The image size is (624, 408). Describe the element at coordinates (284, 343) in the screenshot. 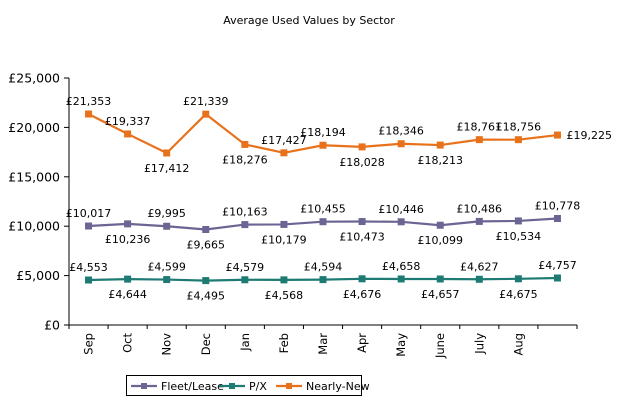

I see `x-tick-label: Feb` at that location.